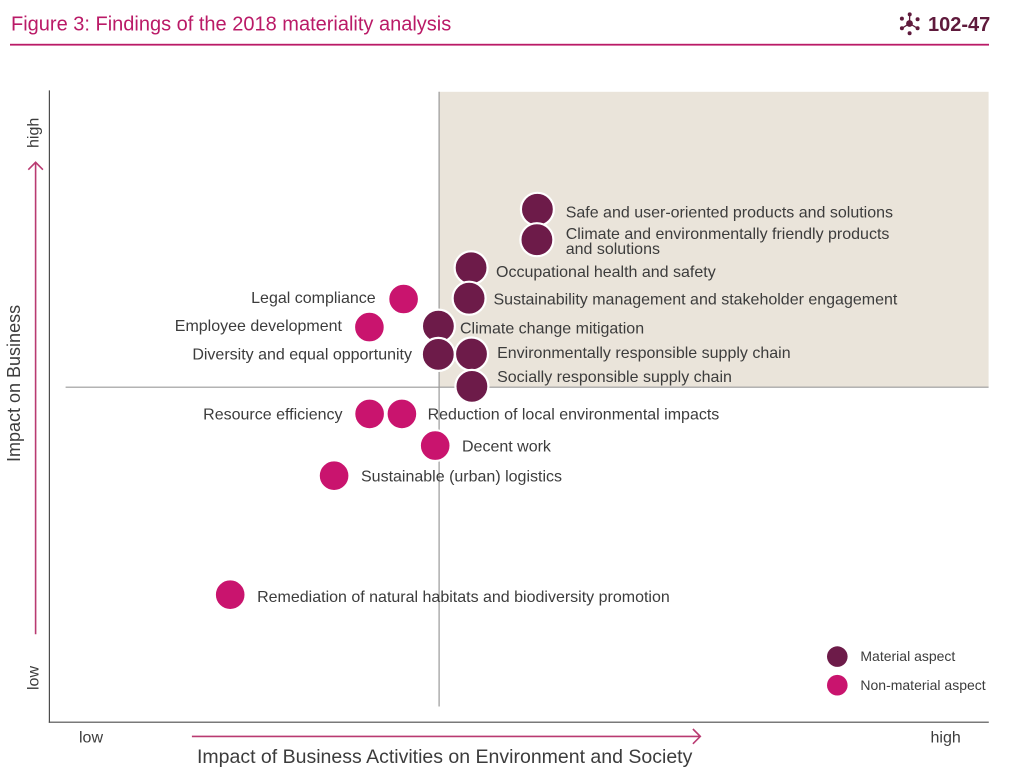 The height and width of the screenshot is (781, 1024). I want to click on svg-text: Material aspect, so click(907, 656).